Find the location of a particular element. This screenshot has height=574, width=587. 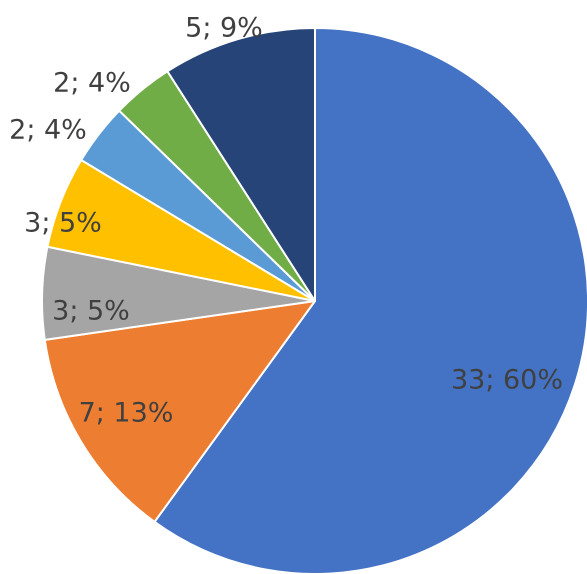

data-label-2: 7; 13% is located at coordinates (126, 413).